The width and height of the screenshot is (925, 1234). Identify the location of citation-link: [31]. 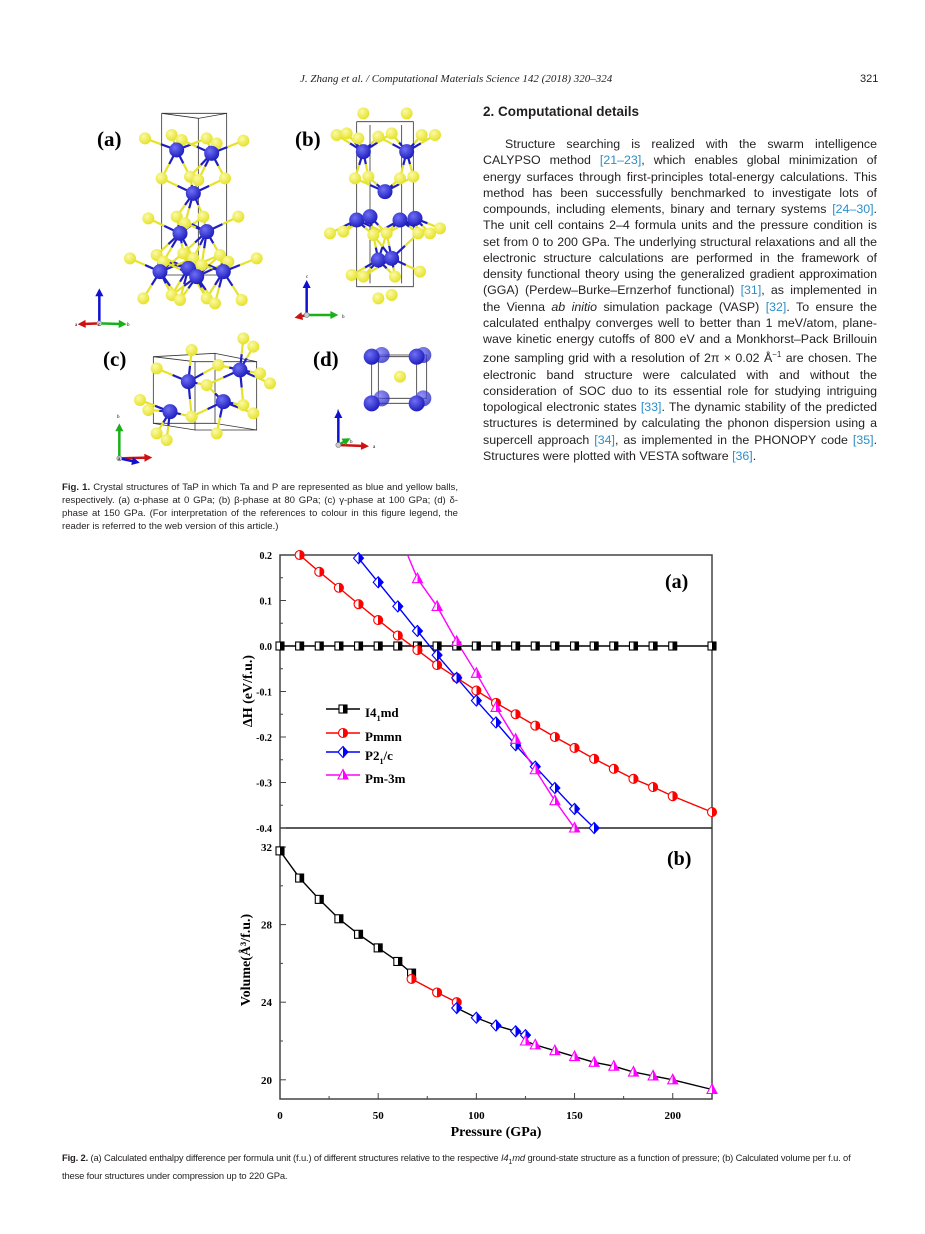
(751, 290).